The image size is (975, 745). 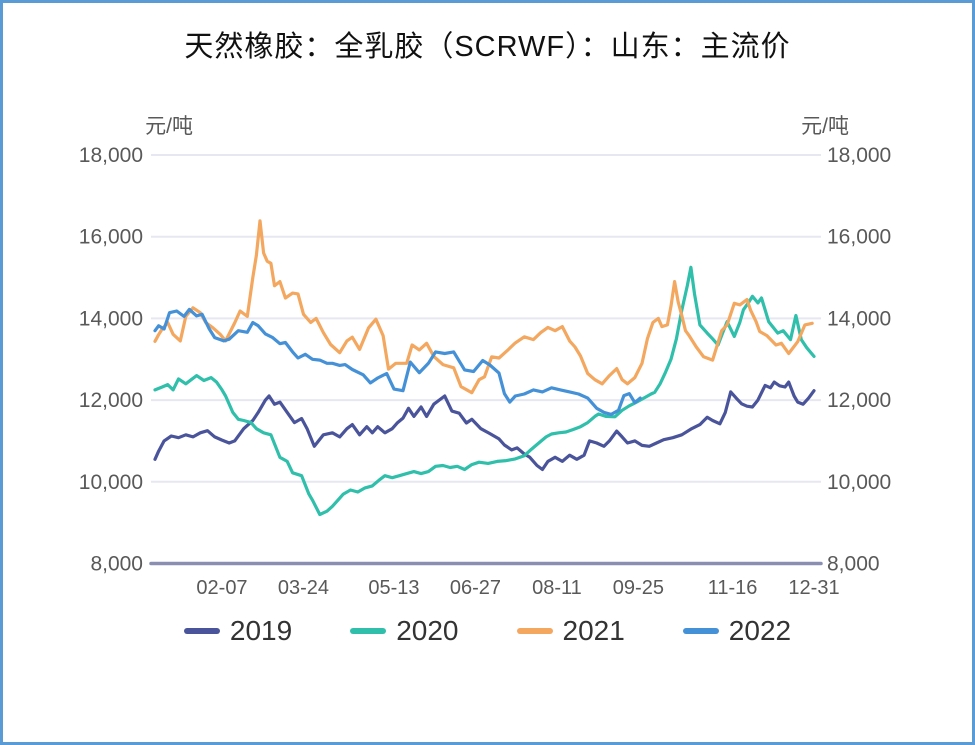 What do you see at coordinates (303, 588) in the screenshot?
I see `x-axis-tick: 03-24` at bounding box center [303, 588].